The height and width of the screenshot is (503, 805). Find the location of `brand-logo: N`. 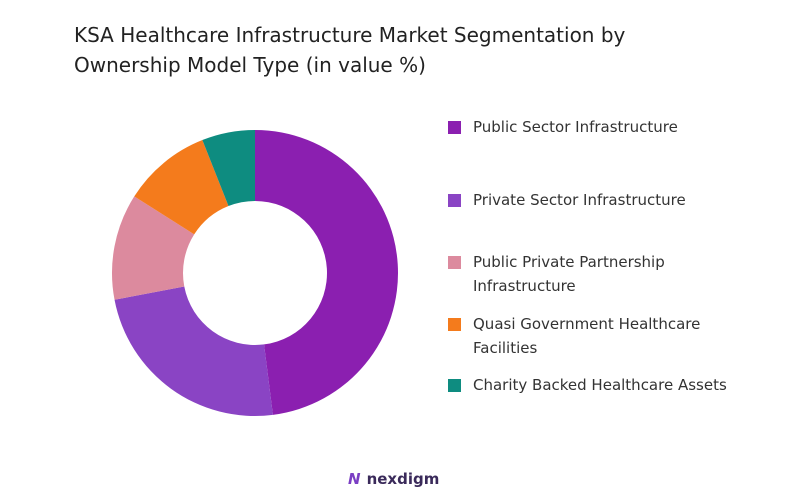

brand-logo: N is located at coordinates (354, 479).